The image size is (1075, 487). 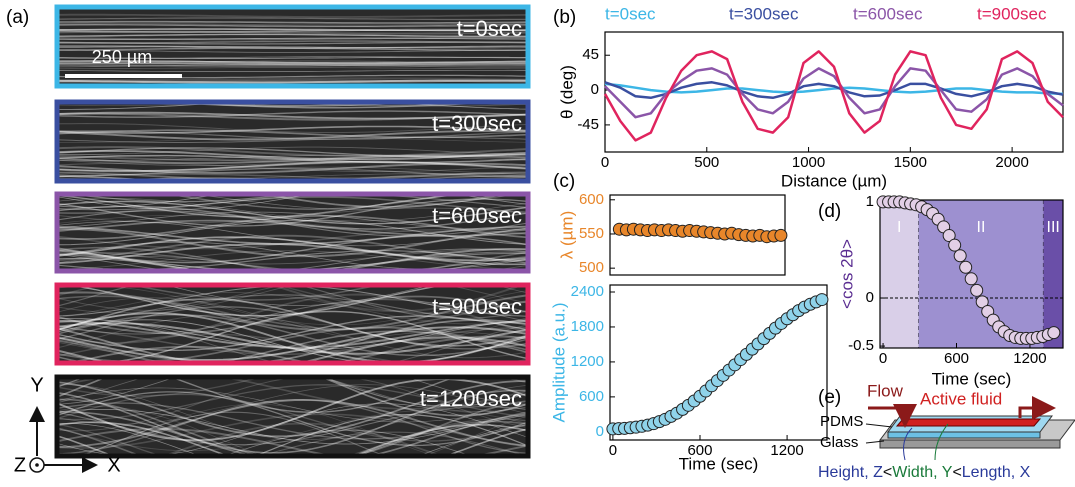 I want to click on axes-glyph: Y Z X, so click(x=67, y=425).